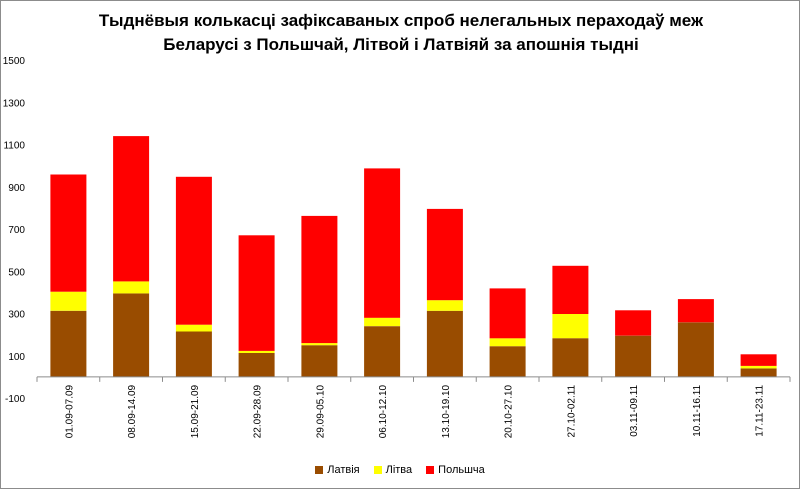 Image resolution: width=800 pixels, height=489 pixels. What do you see at coordinates (343, 470) in the screenshot?
I see `legend-label: Латвія` at bounding box center [343, 470].